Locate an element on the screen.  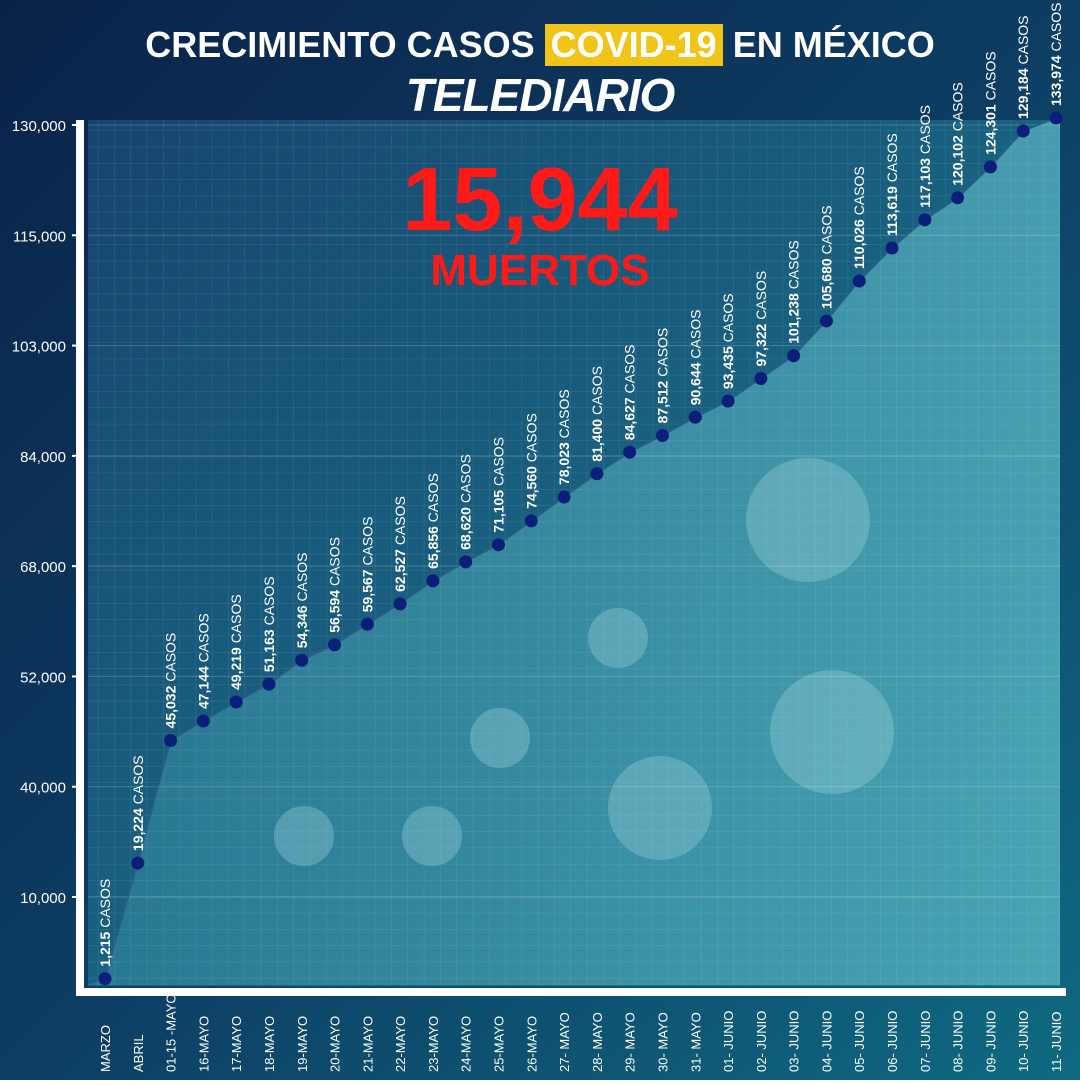
x-tick-label: 03- JUNIO is located at coordinates (794, 1041).